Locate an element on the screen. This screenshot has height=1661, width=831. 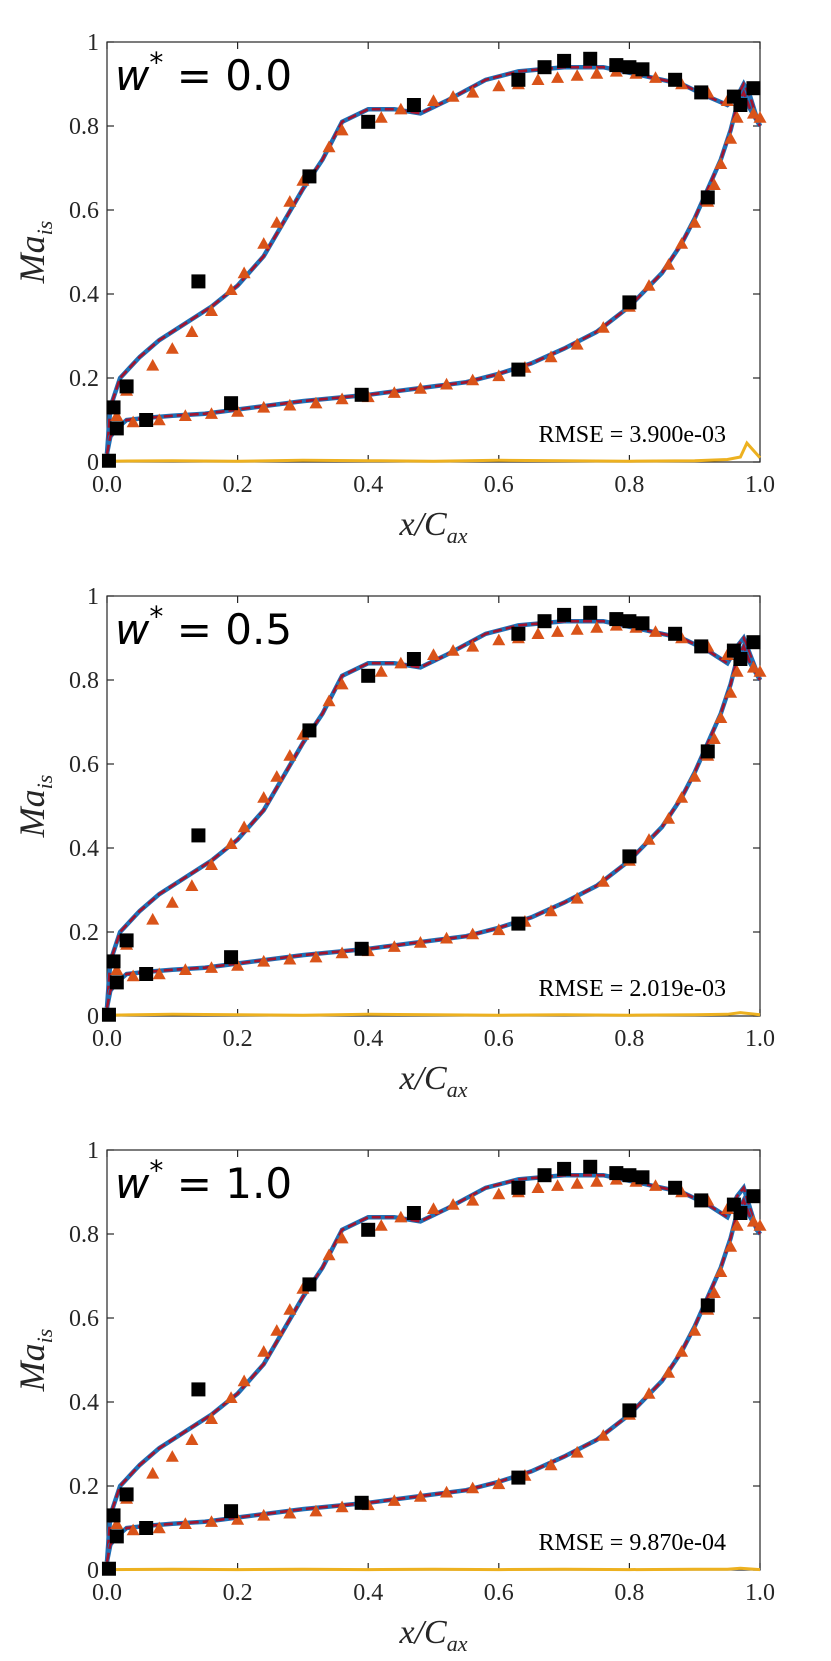
rmse-label: RMSE = 9.870e-04 is located at coordinates (632, 1543).